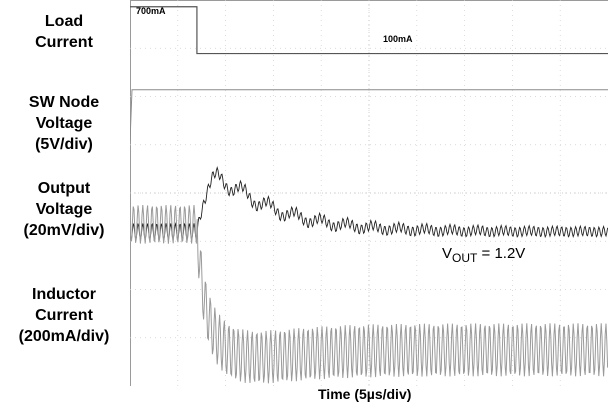 This screenshot has width=608, height=402. I want to click on load-before-annotation: 700mA, so click(151, 11).